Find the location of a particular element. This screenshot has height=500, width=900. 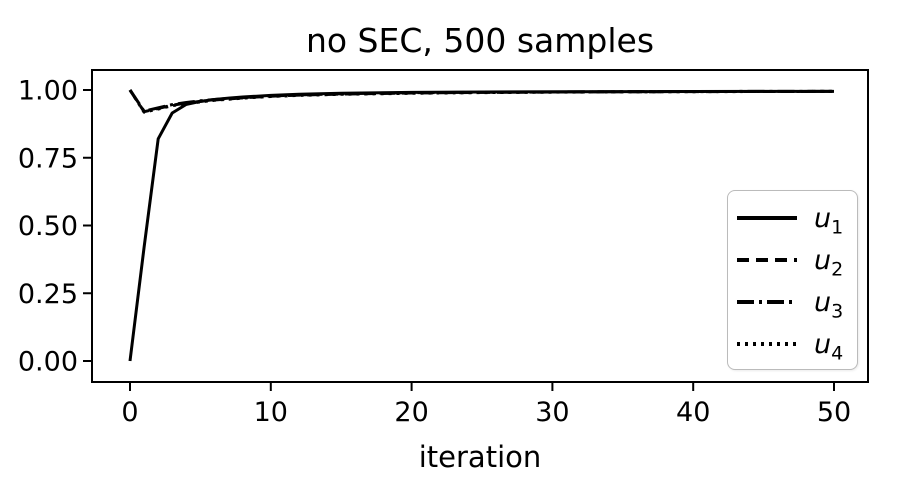

chart-title: no SEC, 500 samples is located at coordinates (480, 40).